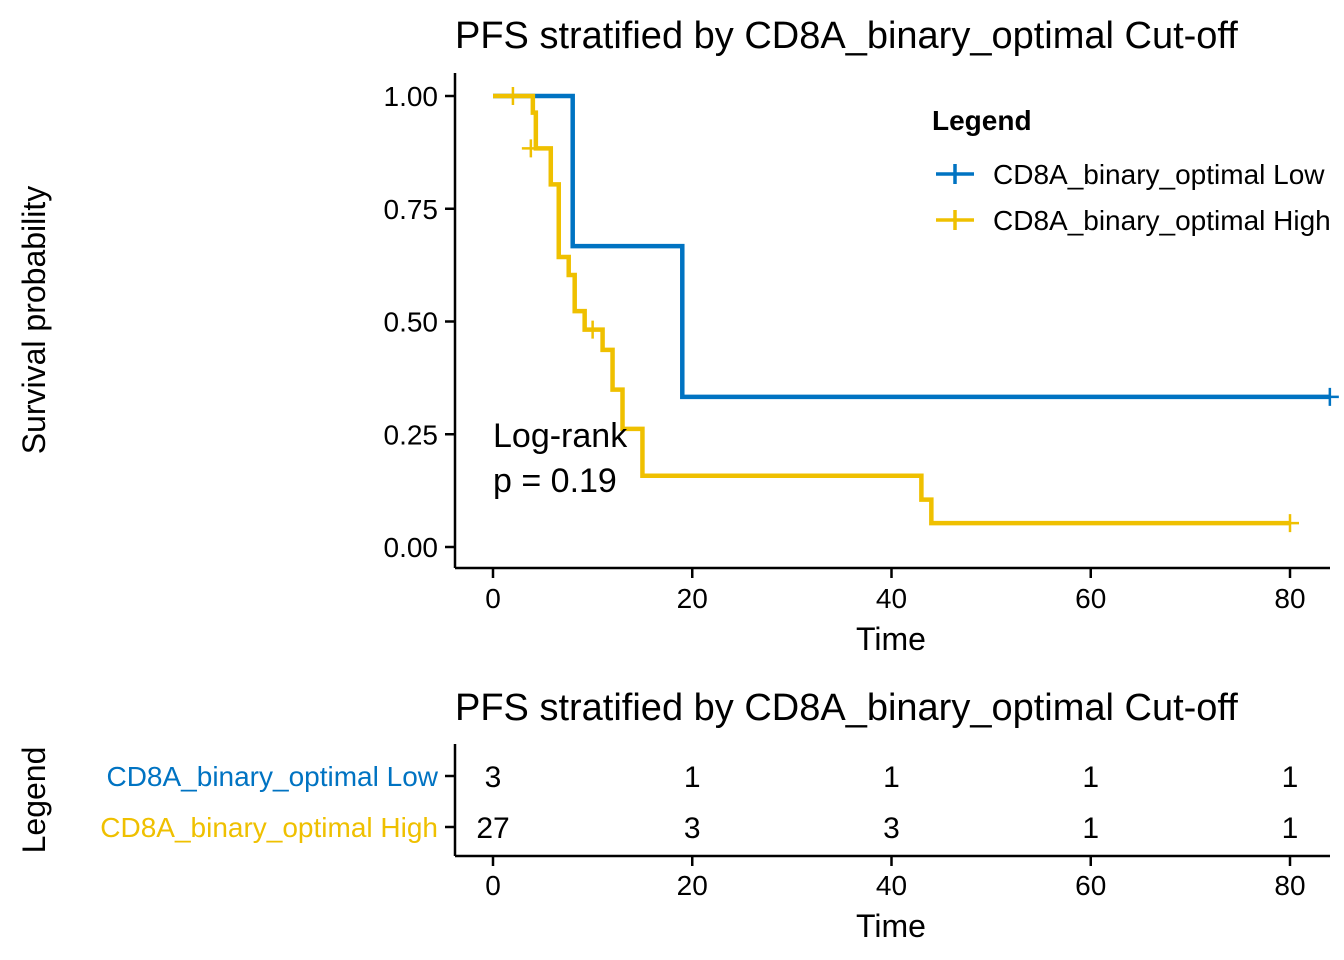 Image resolution: width=1344 pixels, height=960 pixels. What do you see at coordinates (269, 827) in the screenshot?
I see `risk-row-label-high: CD8A_binary_optimal High` at bounding box center [269, 827].